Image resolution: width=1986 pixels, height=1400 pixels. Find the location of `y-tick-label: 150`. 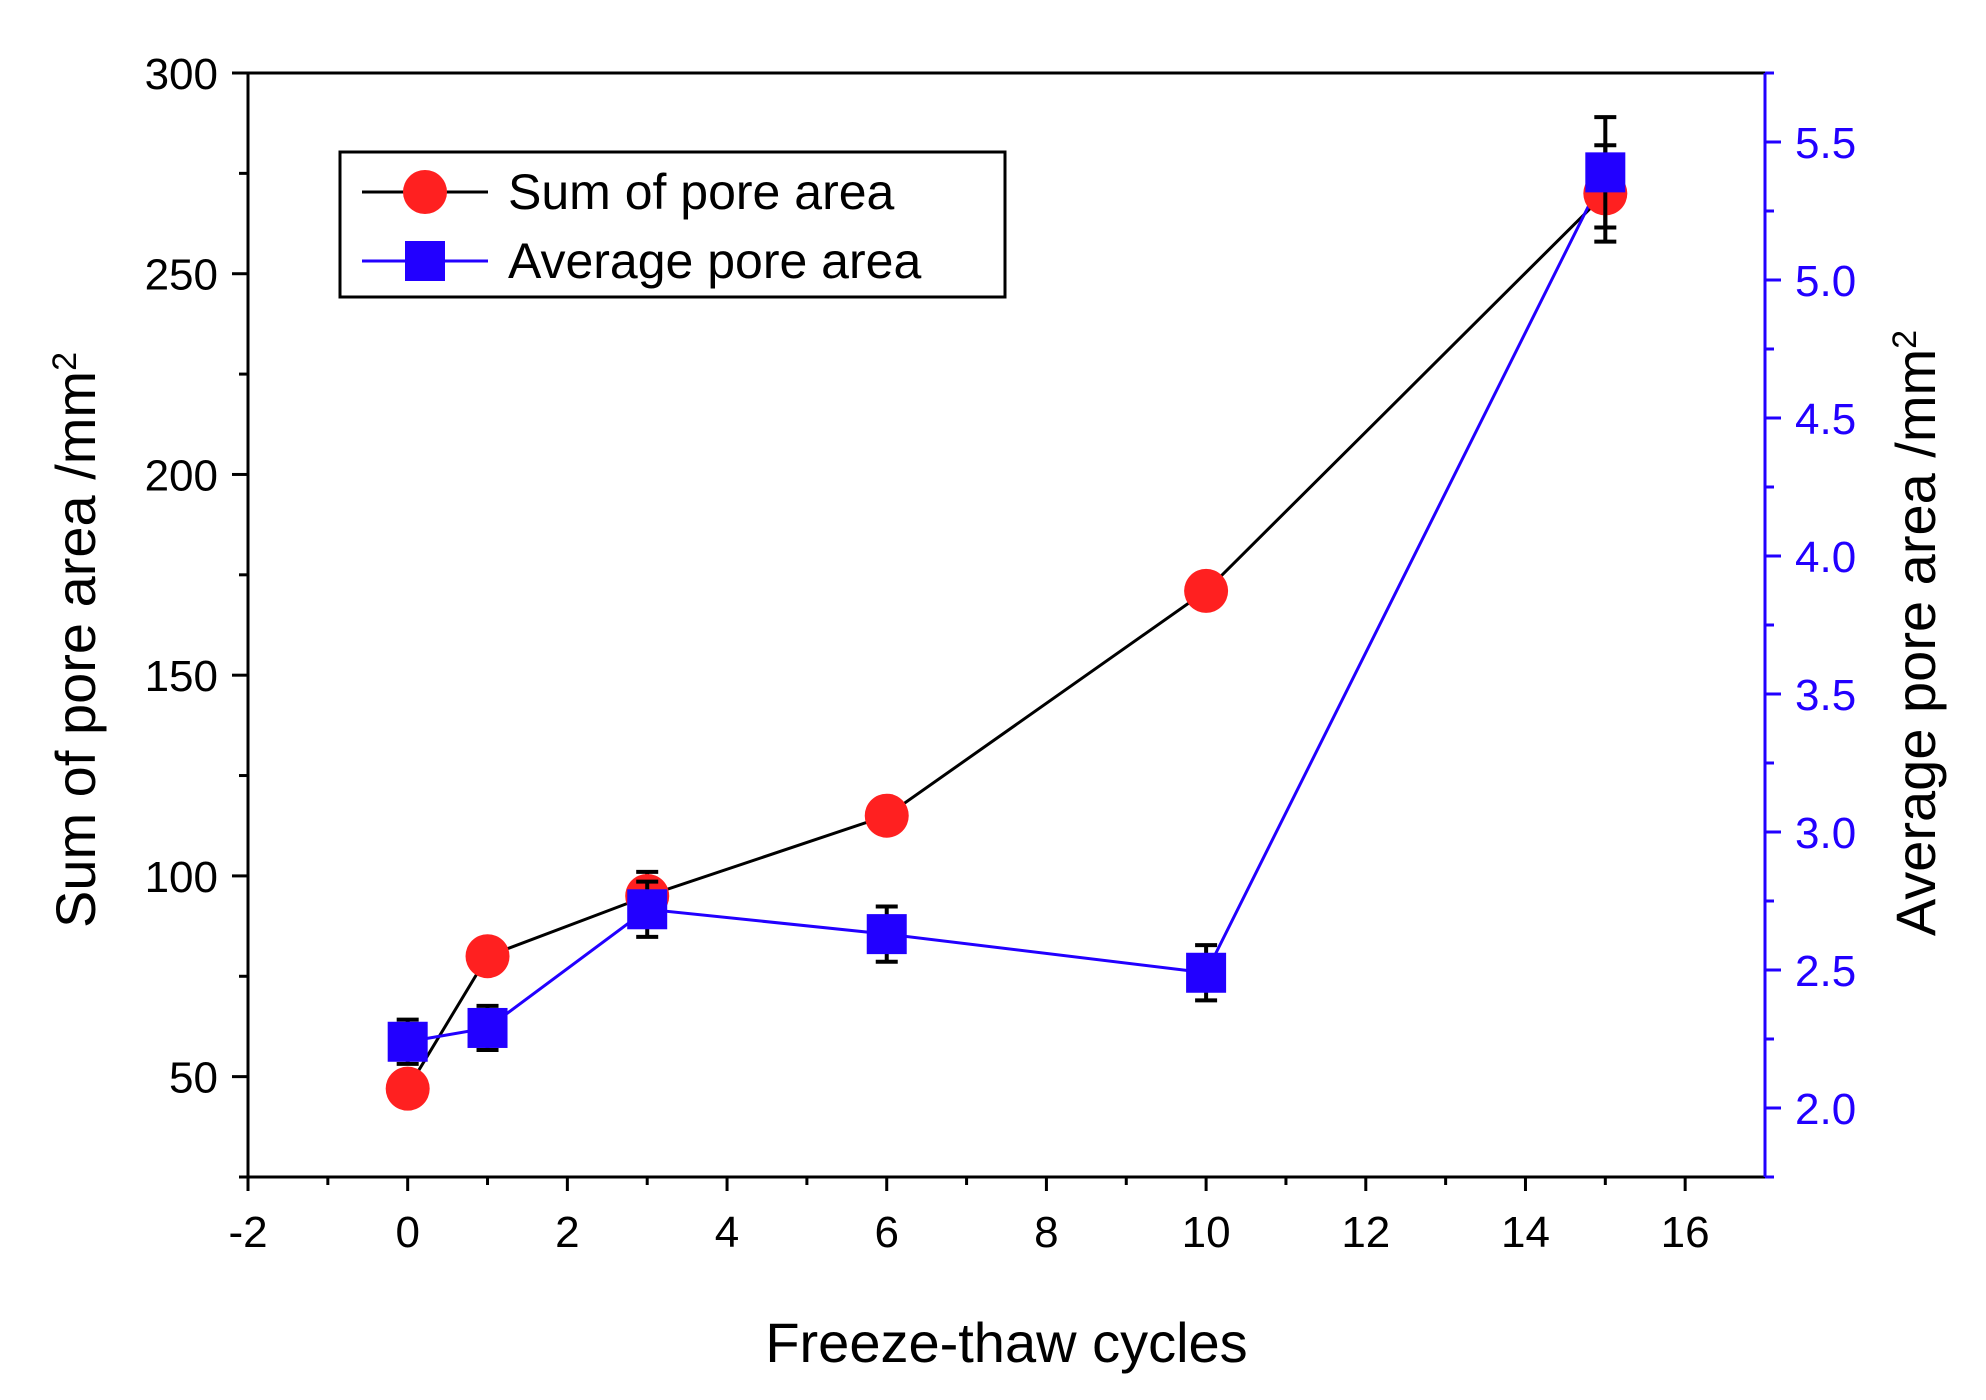

y-tick-label: 150 is located at coordinates (181, 676).